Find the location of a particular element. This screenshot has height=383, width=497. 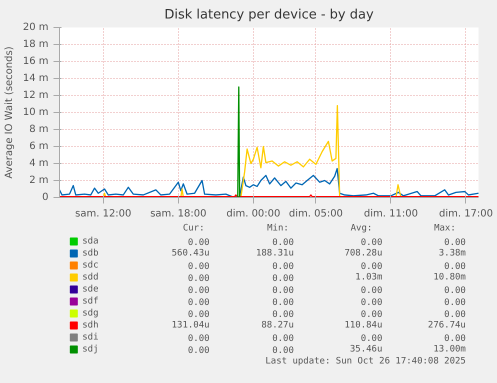

y-tick-label: 18 m is located at coordinates (35, 44).